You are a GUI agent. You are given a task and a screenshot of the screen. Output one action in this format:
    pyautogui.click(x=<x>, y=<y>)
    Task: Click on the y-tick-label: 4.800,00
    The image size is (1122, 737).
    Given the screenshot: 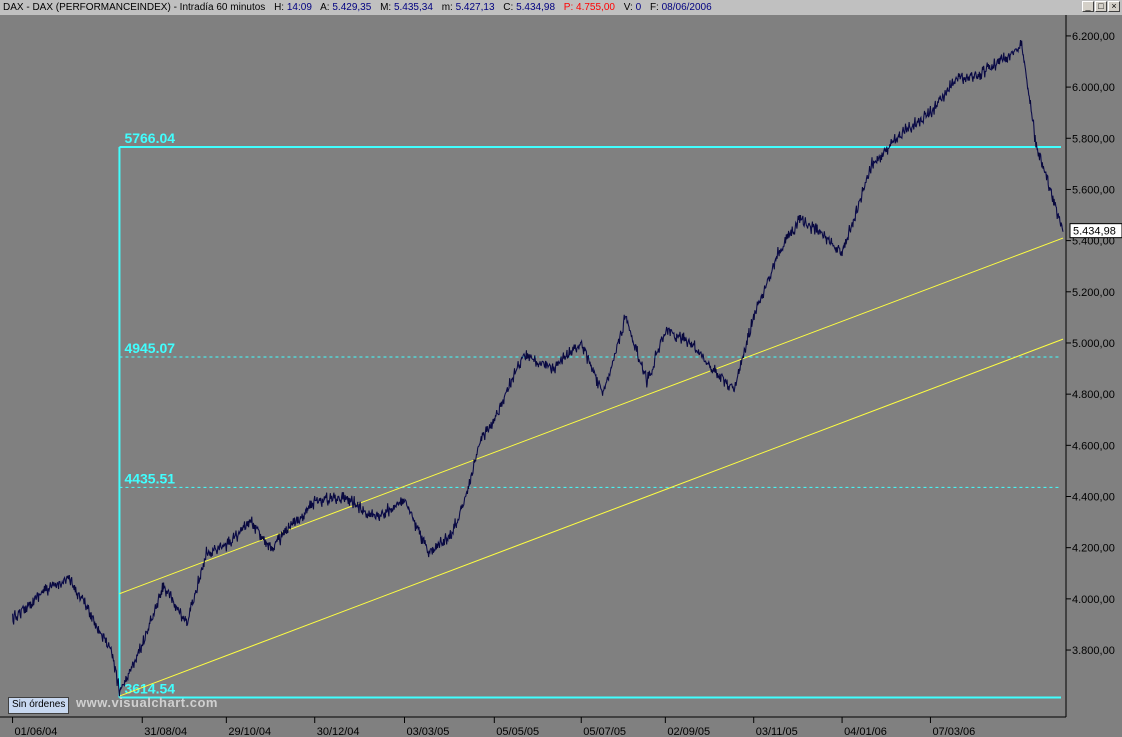 What is the action you would take?
    pyautogui.click(x=1093, y=395)
    